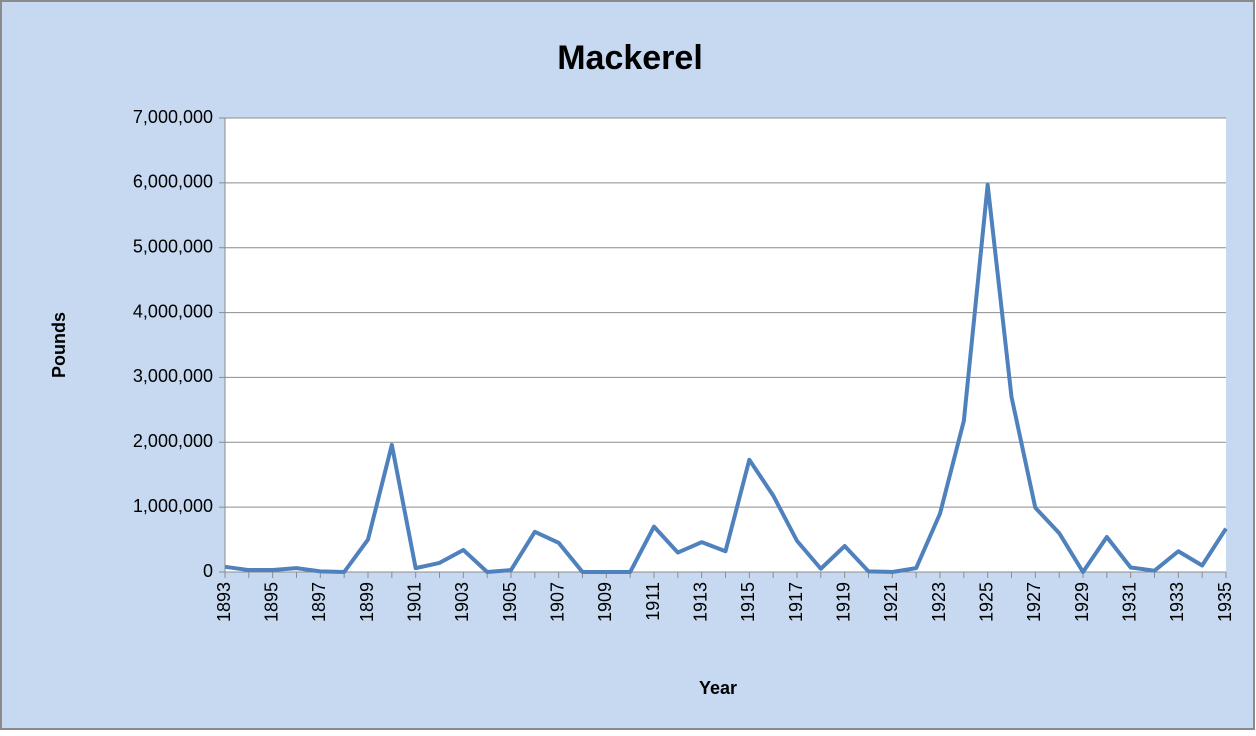 The width and height of the screenshot is (1256, 736). I want to click on y-tick-label: 6,000,000, so click(173, 182).